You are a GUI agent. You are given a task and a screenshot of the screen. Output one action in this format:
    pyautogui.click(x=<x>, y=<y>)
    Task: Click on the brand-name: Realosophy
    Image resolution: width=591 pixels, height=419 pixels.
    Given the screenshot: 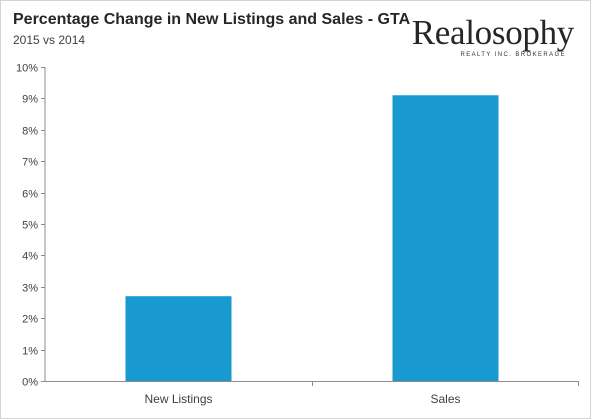 What is the action you would take?
    pyautogui.click(x=493, y=32)
    